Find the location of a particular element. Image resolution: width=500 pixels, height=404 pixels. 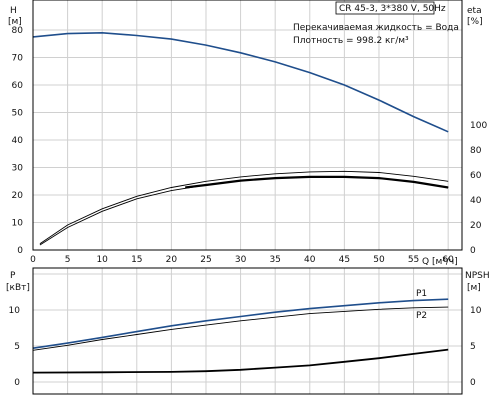

y-left-tick-0: 0 is located at coordinates (20, 251).